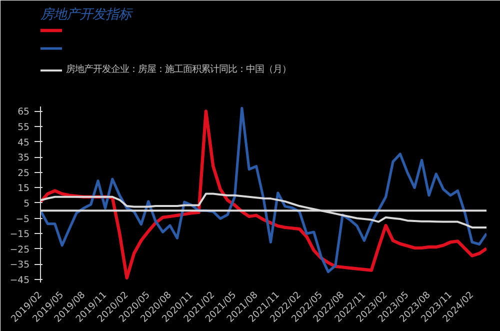 The image size is (500, 331). What do you see at coordinates (87, 14) in the screenshot?
I see `chart-title: 房地产开发指标` at bounding box center [87, 14].